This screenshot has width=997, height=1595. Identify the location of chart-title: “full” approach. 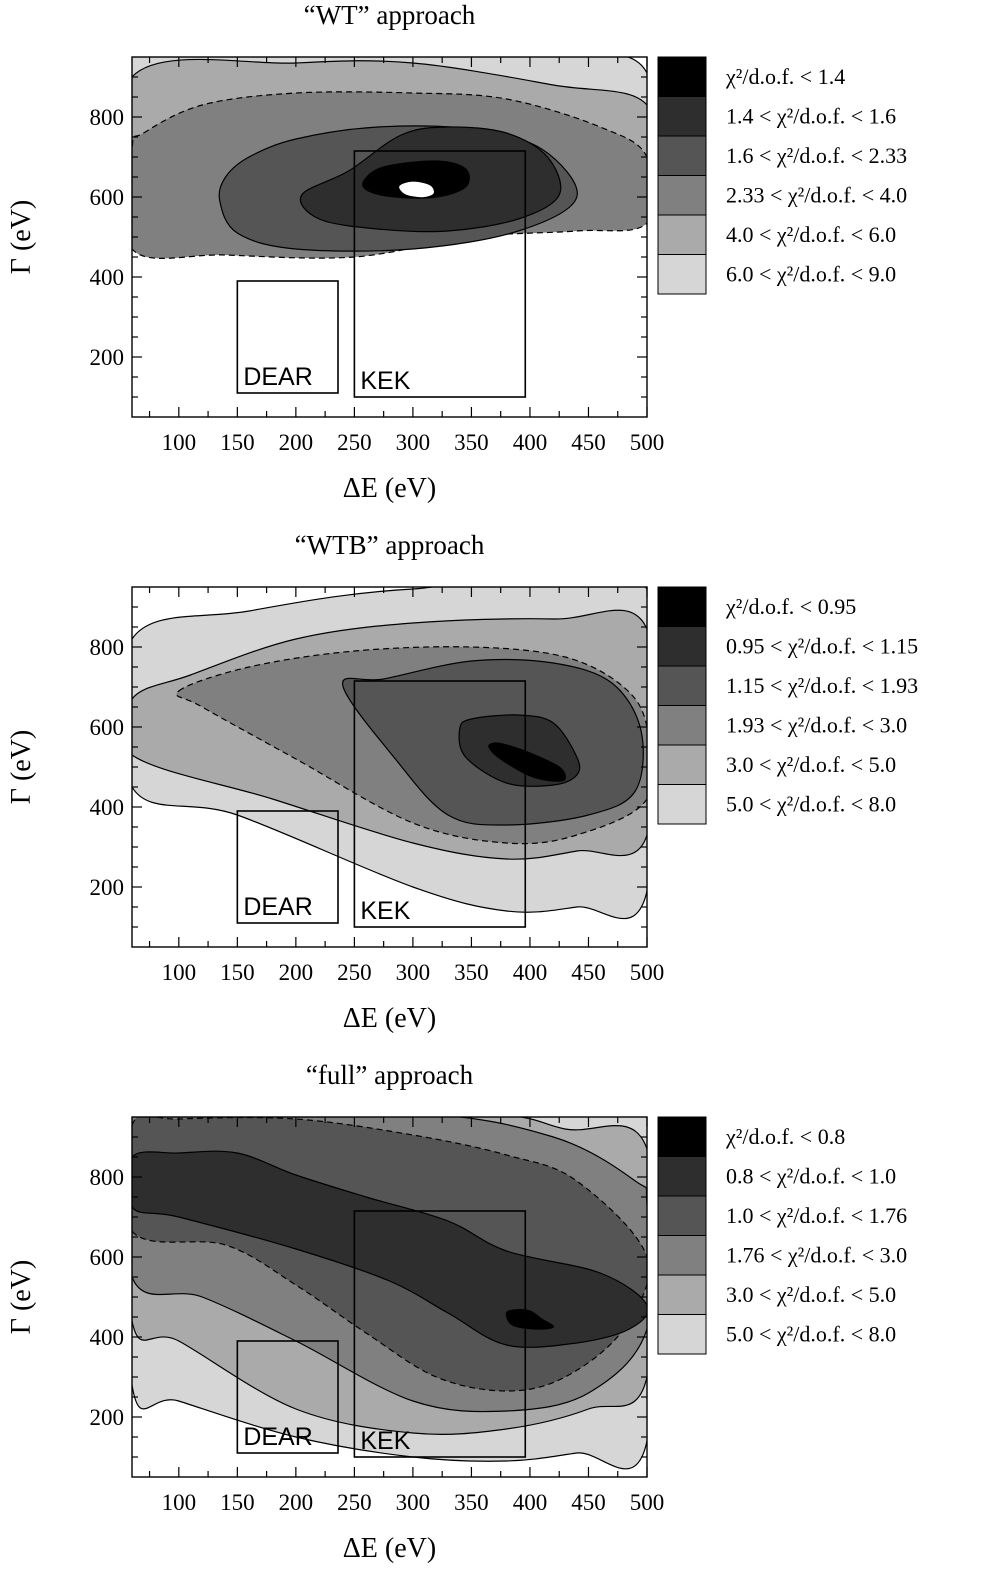
(390, 1075).